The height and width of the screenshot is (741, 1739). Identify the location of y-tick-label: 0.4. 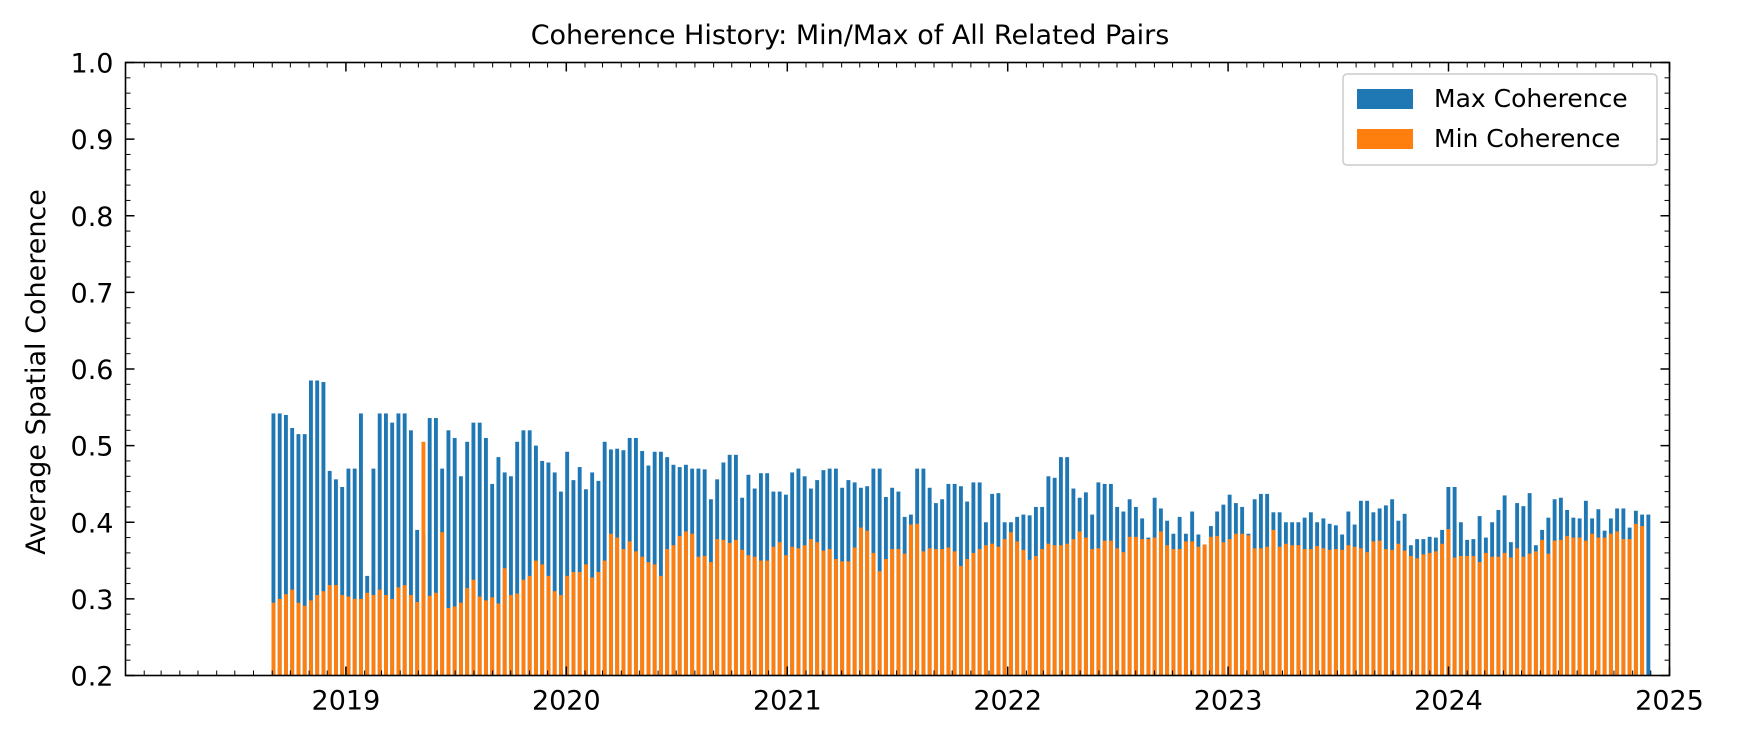
(92, 523).